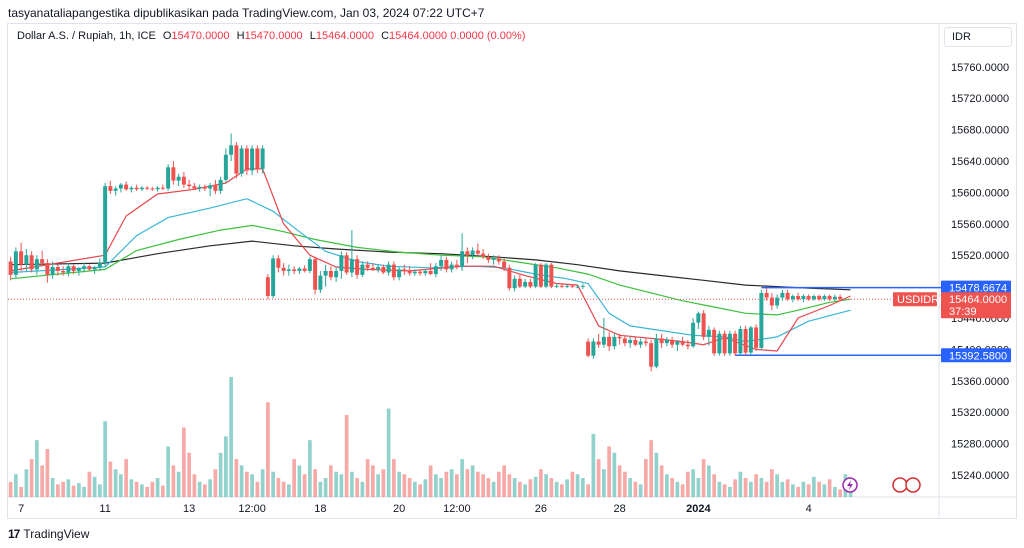  Describe the element at coordinates (963, 312) in the screenshot. I see `countdown-label: 37:39` at that location.